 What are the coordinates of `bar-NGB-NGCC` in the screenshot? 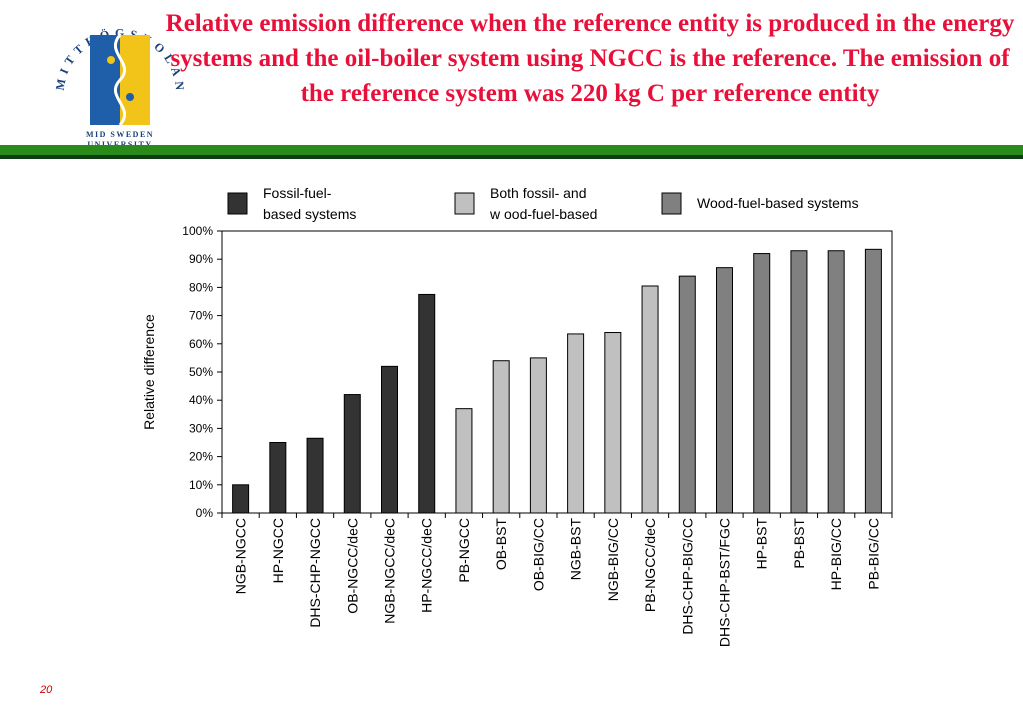 It's located at (241, 499).